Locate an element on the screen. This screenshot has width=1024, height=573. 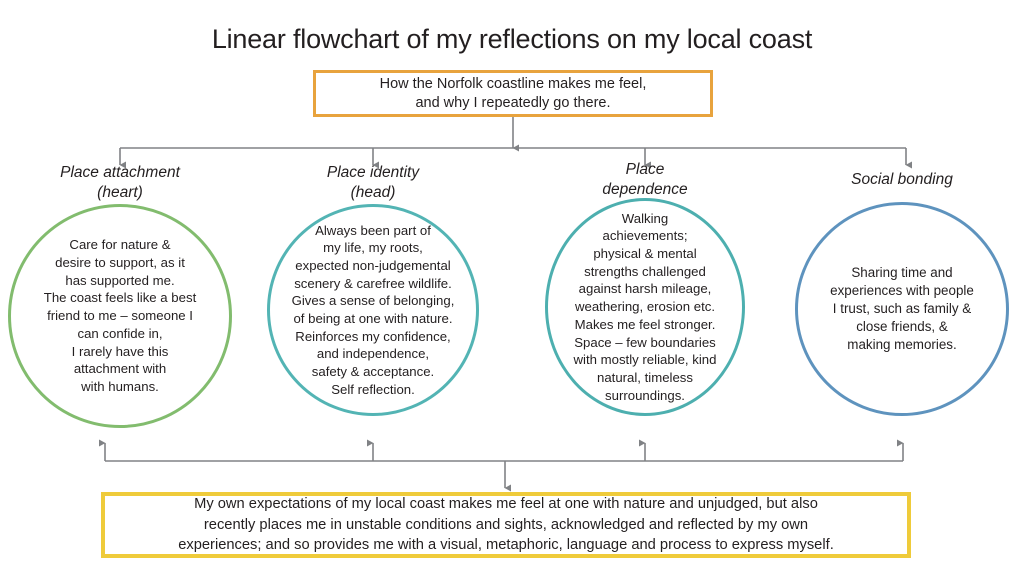
body-line: Sharing time and is located at coordinates (902, 273).